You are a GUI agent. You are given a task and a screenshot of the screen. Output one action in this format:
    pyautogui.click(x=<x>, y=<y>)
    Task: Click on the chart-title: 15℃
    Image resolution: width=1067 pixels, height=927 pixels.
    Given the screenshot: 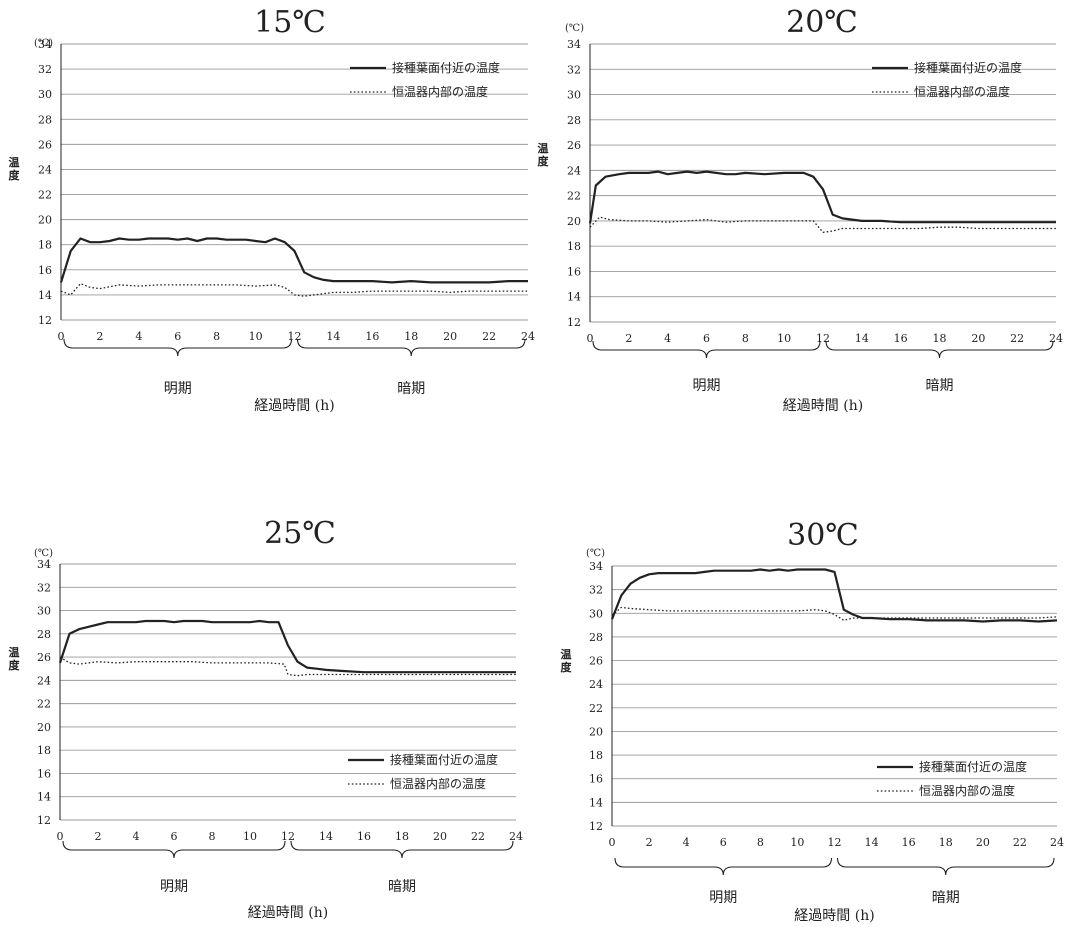 What is the action you would take?
    pyautogui.click(x=290, y=22)
    